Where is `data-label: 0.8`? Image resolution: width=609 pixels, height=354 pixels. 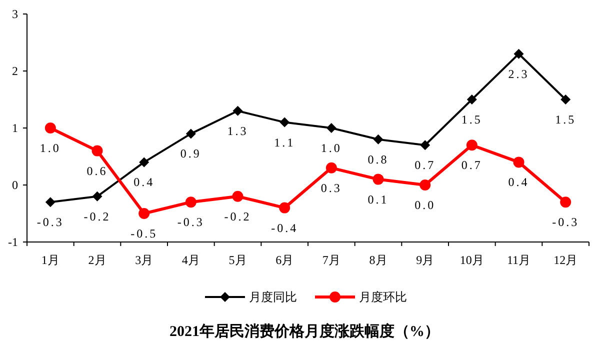 data-label: 0.8 is located at coordinates (378, 159).